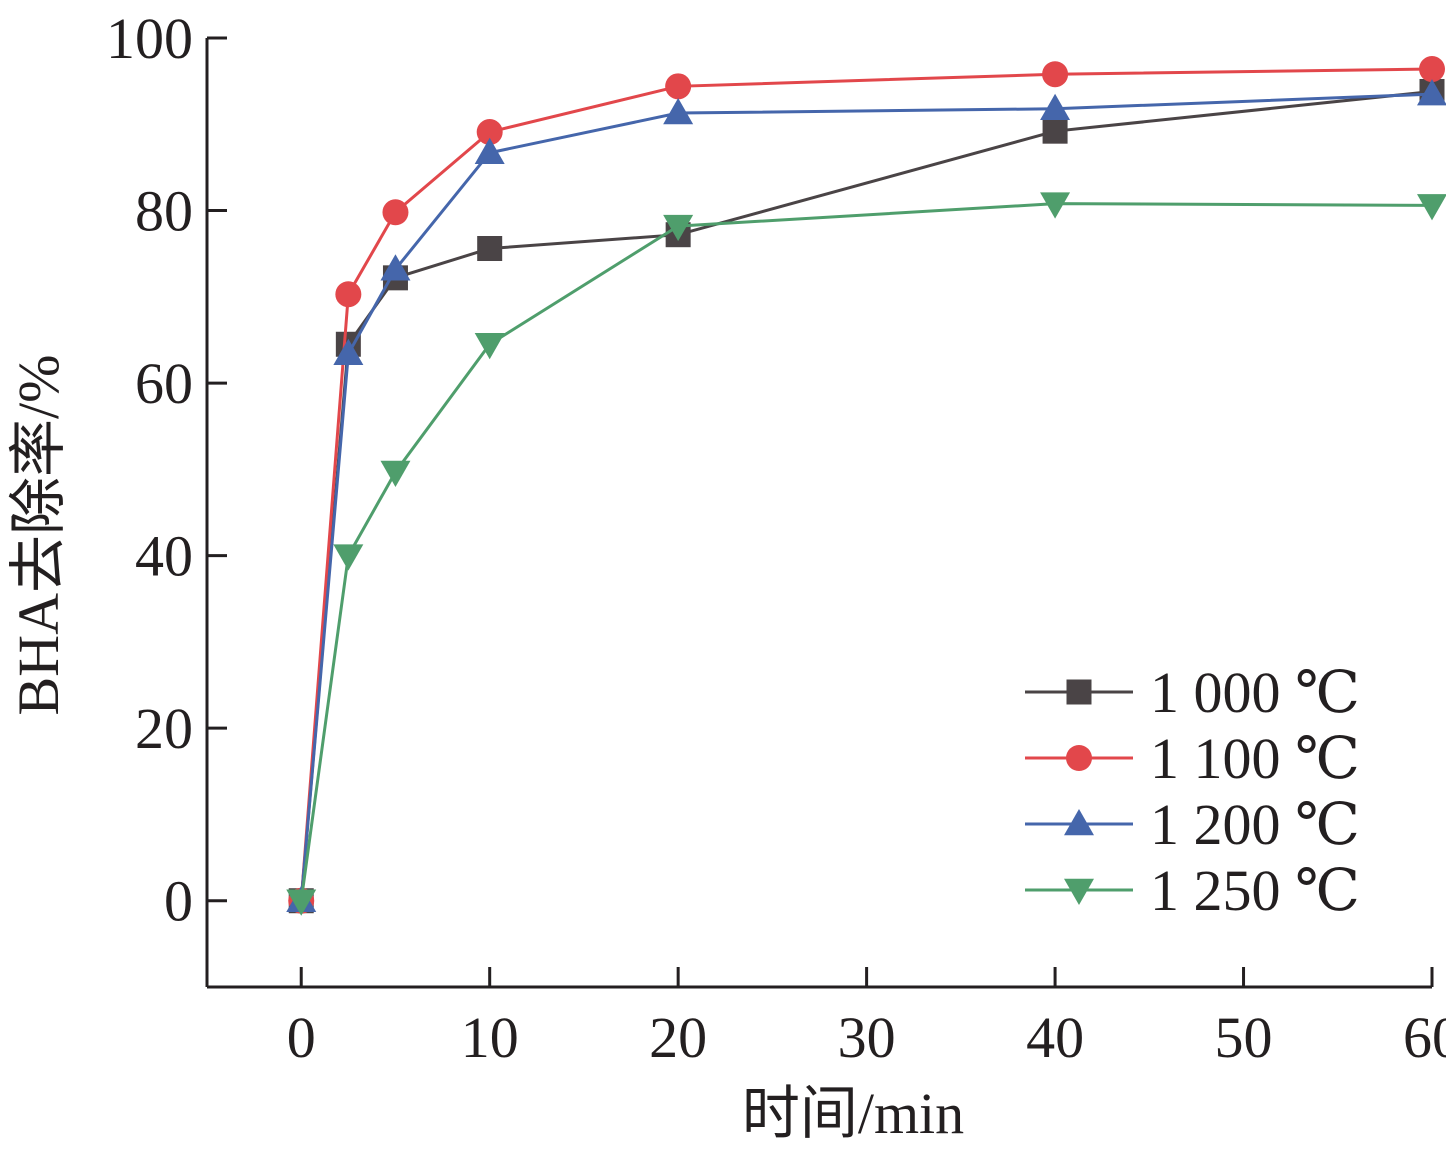 The width and height of the screenshot is (1446, 1160). Describe the element at coordinates (490, 1037) in the screenshot. I see `x-tick-label: 10` at that location.